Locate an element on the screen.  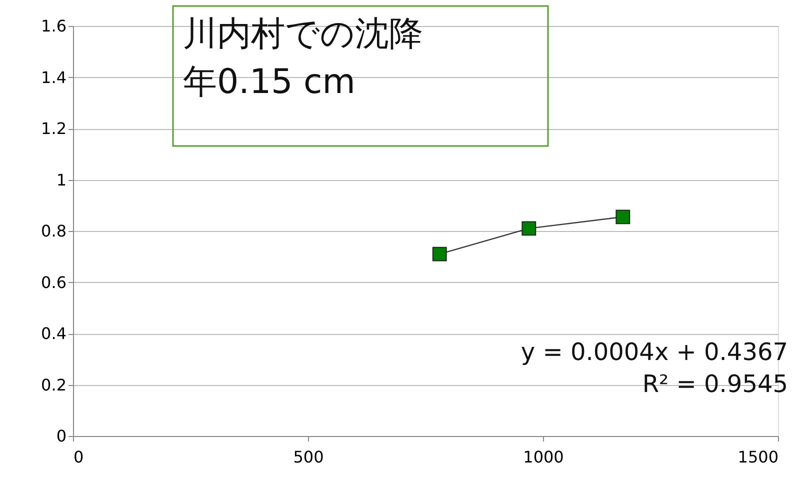
y-tick-label: 0.8 is located at coordinates (53, 231).